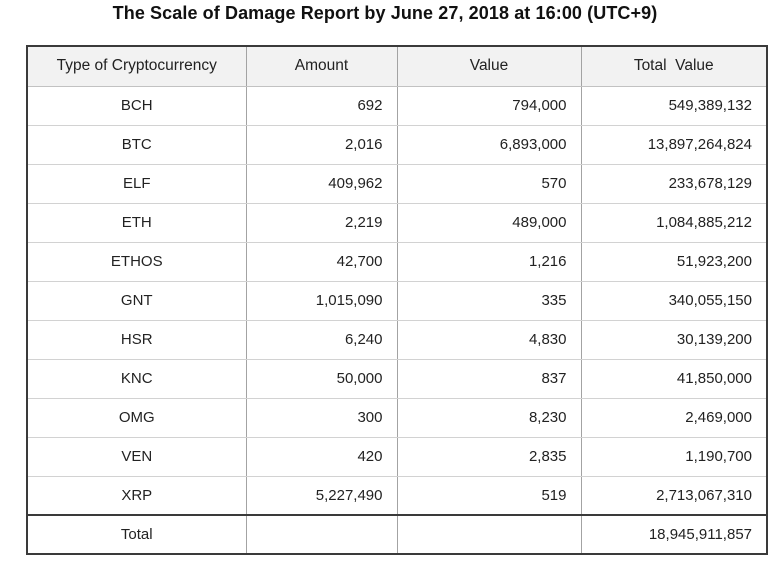 This screenshot has height=568, width=770. I want to click on crypto-type-cell: BTC, so click(137, 145).